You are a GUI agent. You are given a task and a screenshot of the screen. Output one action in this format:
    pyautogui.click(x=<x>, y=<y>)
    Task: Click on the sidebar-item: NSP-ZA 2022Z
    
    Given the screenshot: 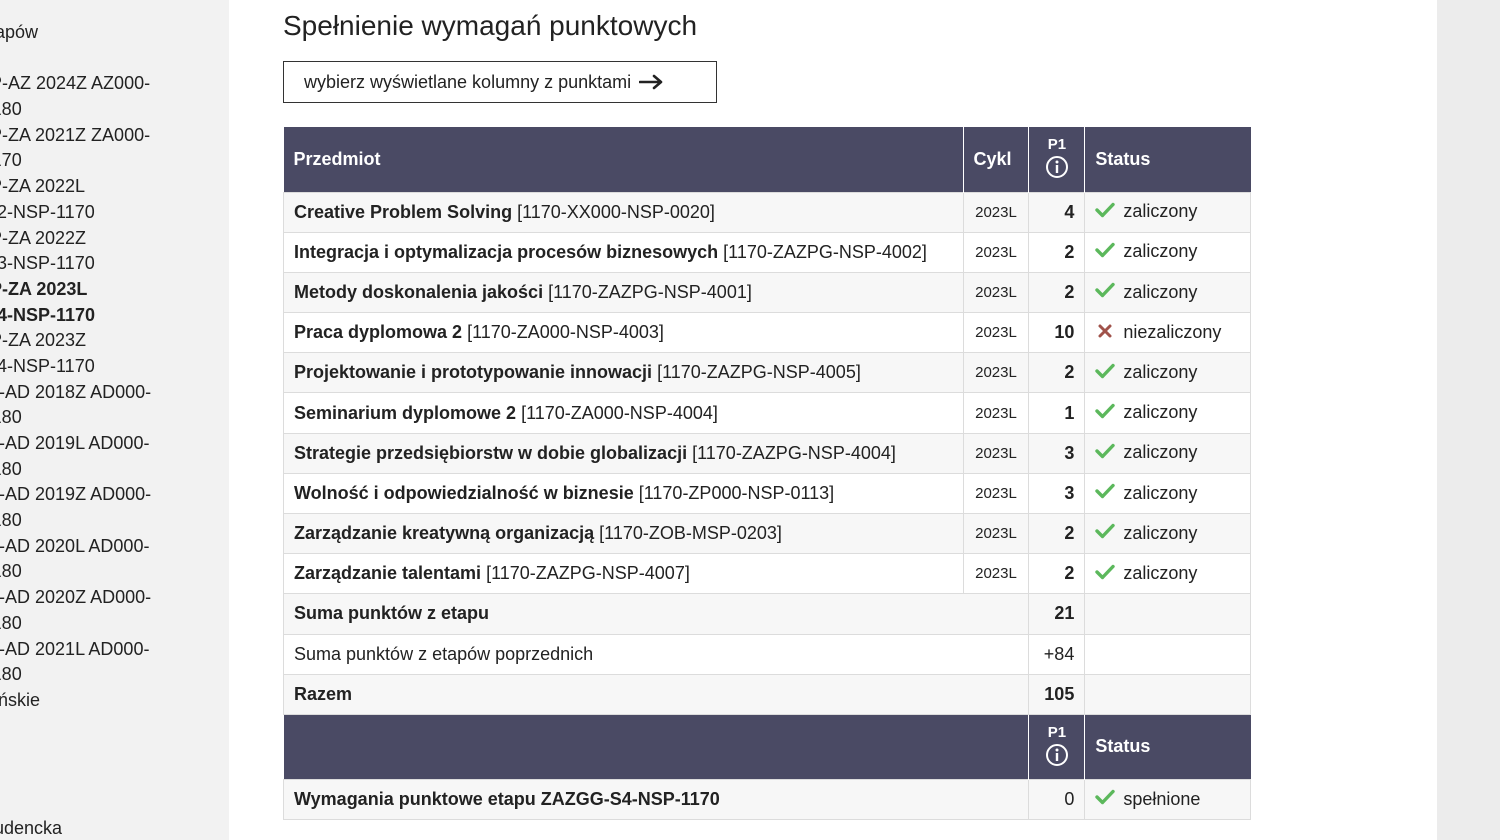 What is the action you would take?
    pyautogui.click(x=43, y=237)
    